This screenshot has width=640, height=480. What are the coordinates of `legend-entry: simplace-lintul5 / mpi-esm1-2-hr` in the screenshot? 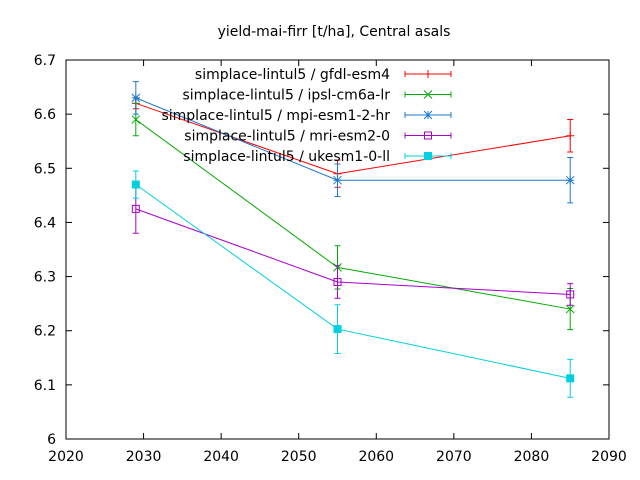 It's located at (306, 116).